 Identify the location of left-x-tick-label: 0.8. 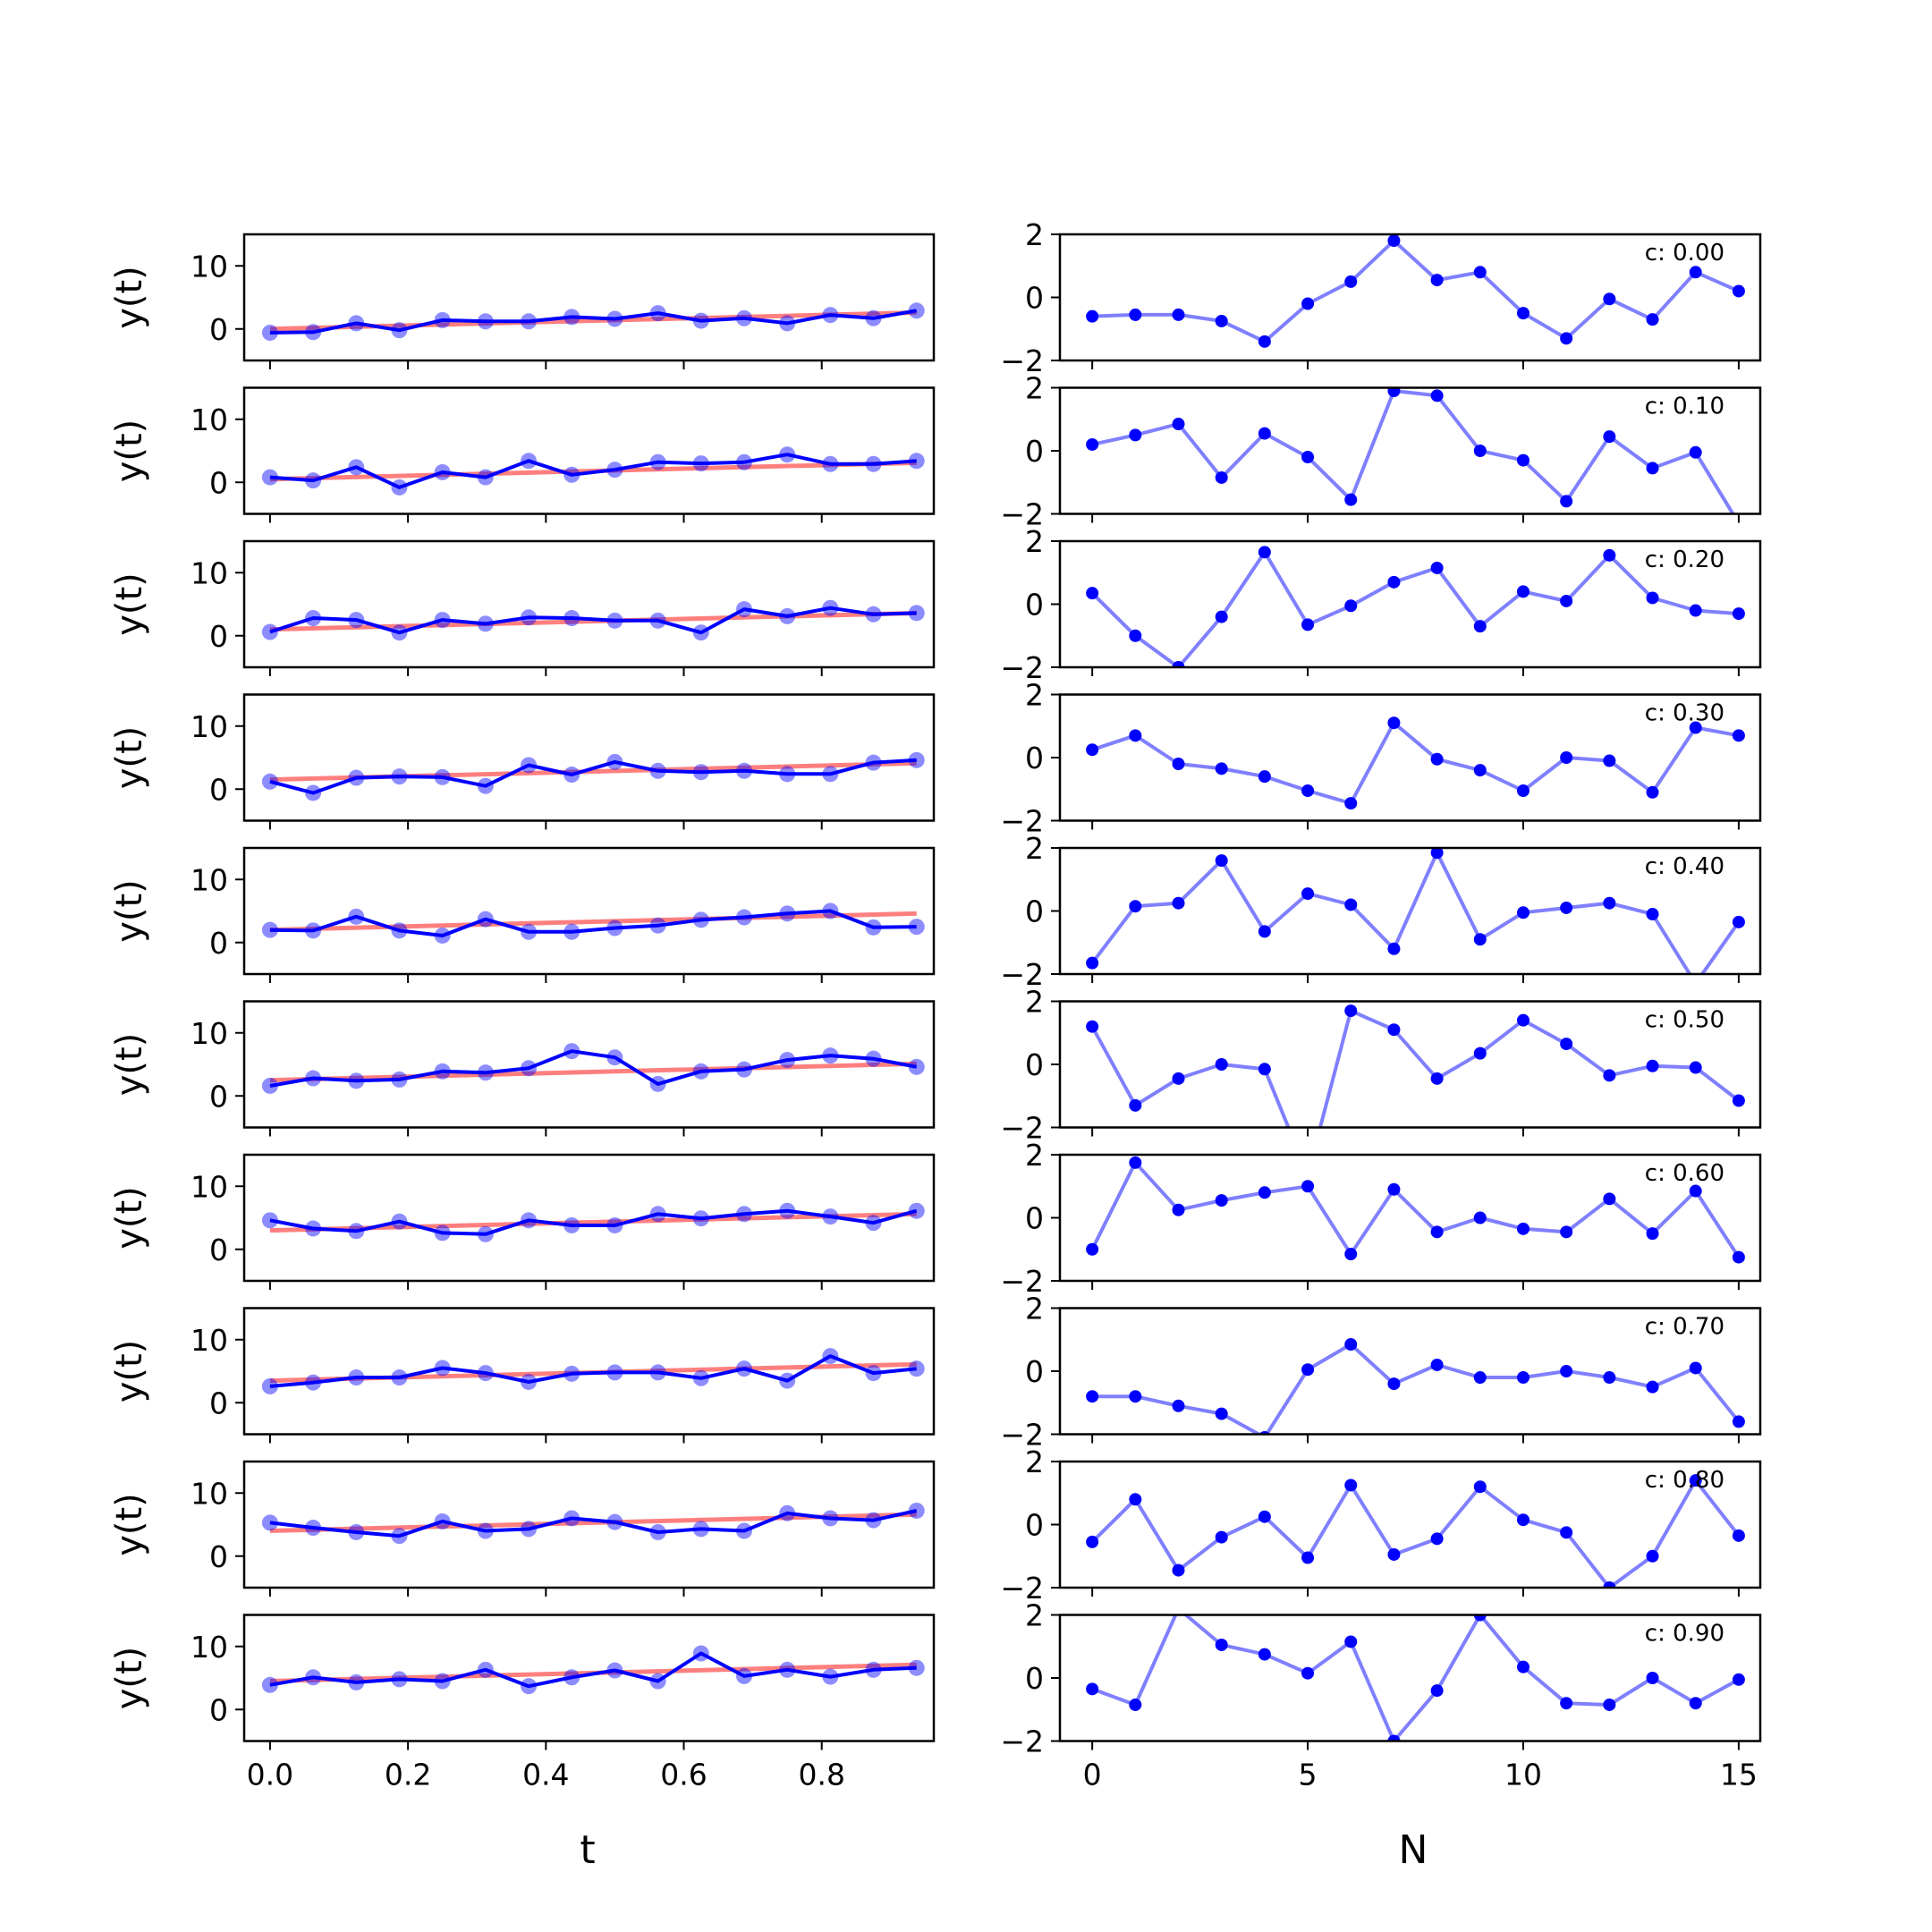
(821, 1775).